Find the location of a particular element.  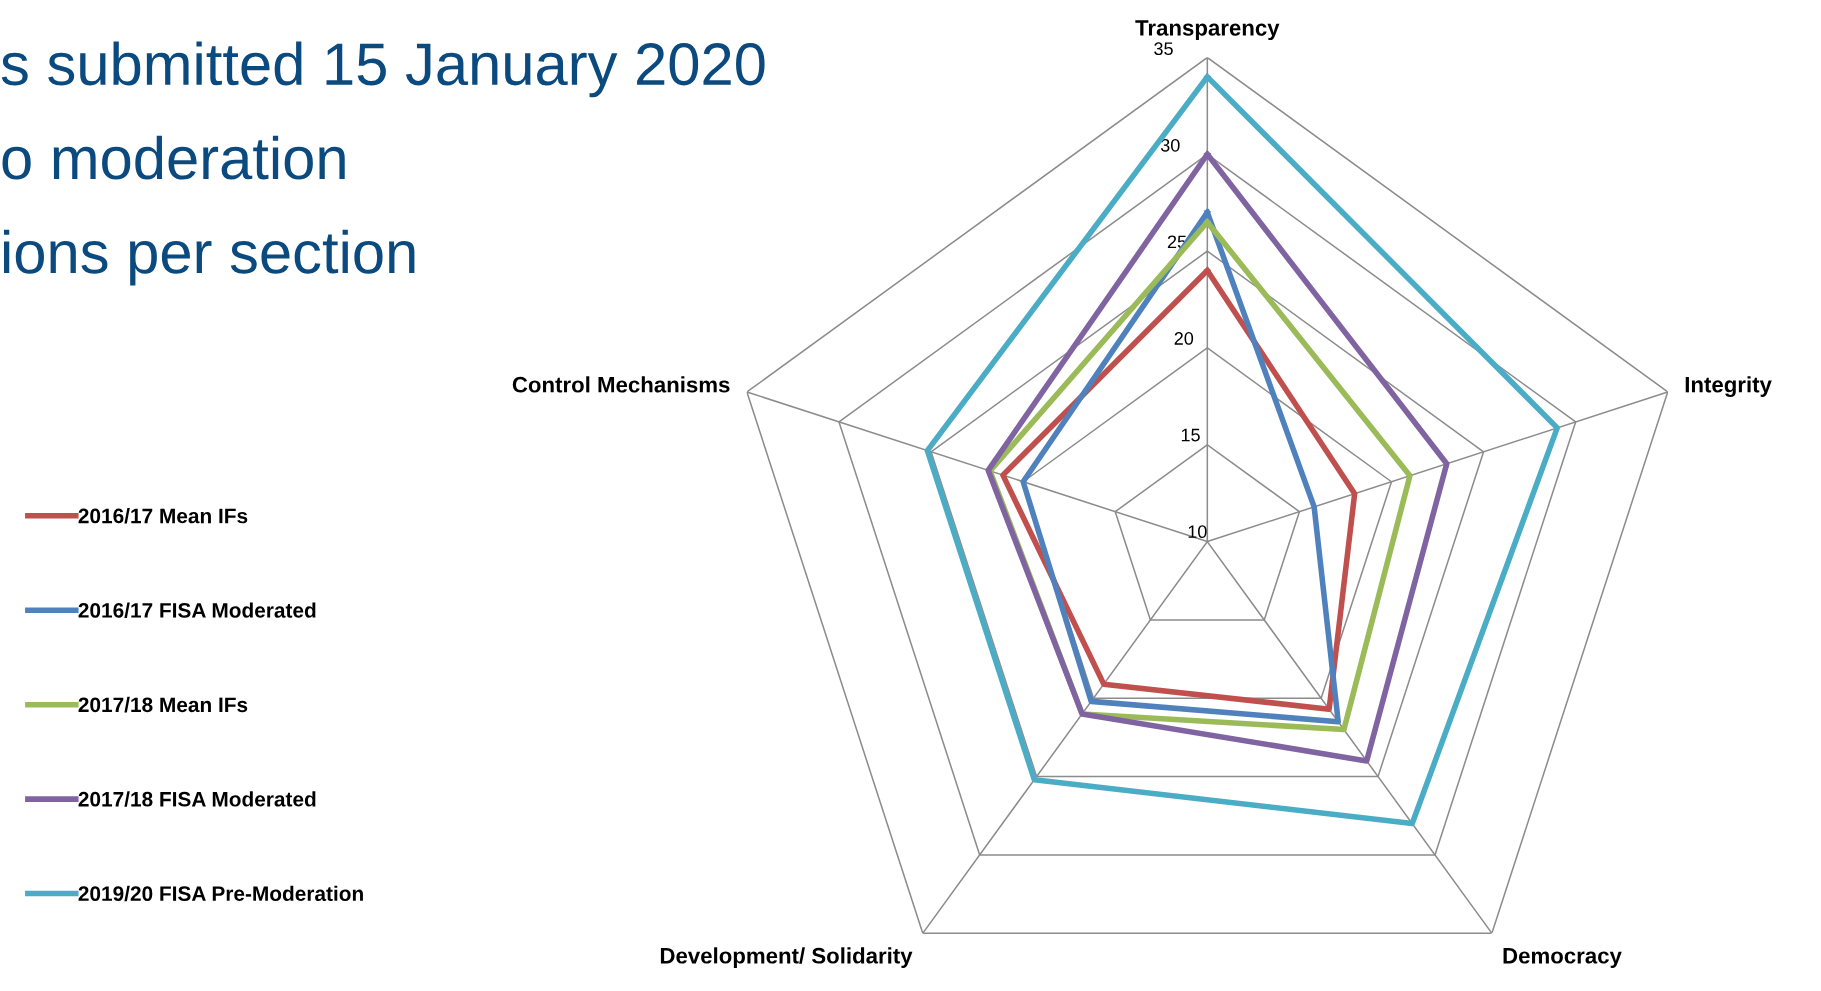

legend-label: 2017/18 FISA Moderated is located at coordinates (197, 799).